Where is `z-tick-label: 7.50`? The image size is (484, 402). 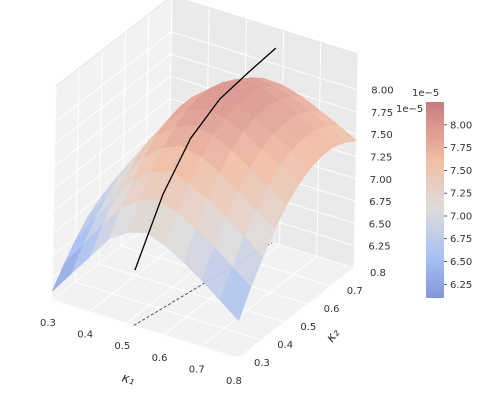 z-tick-label: 7.50 is located at coordinates (382, 135).